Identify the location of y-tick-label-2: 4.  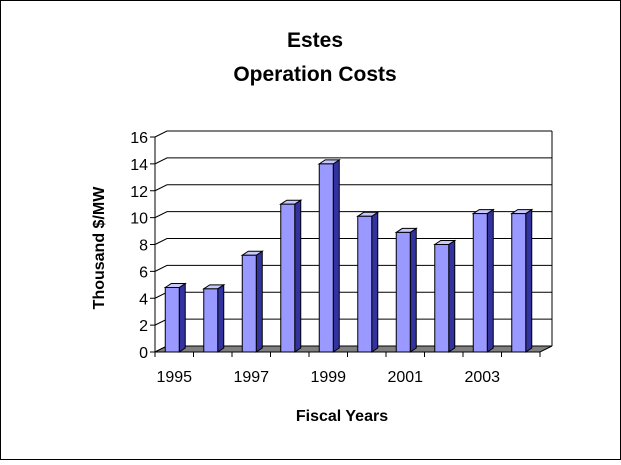
(143, 299).